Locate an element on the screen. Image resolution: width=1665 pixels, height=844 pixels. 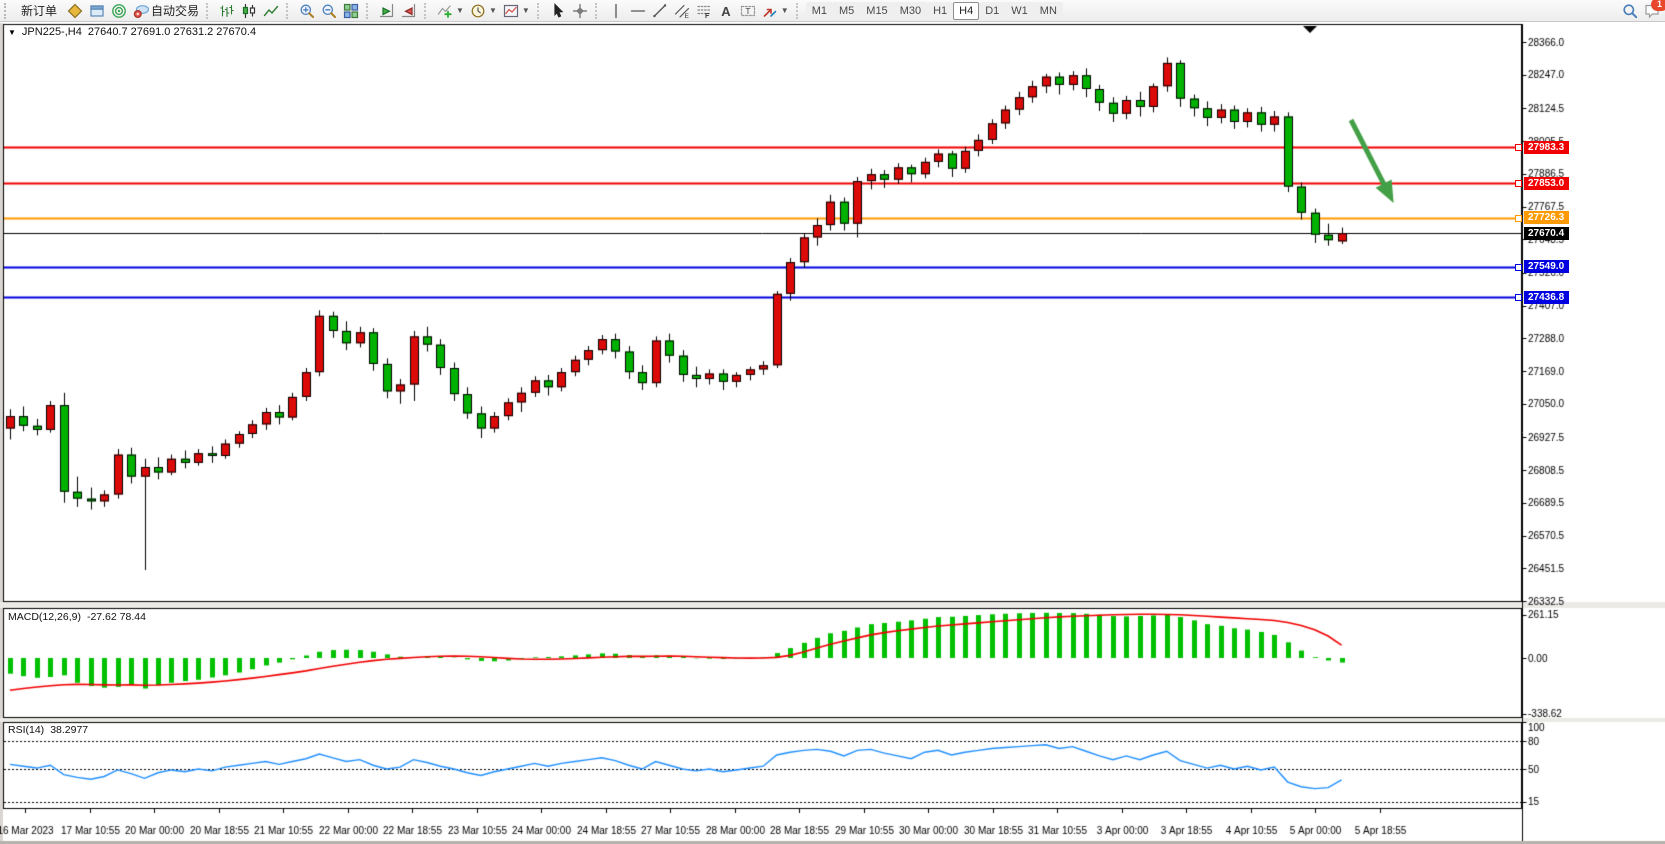
auto-trading-button: 自动交易 is located at coordinates (166, 11).